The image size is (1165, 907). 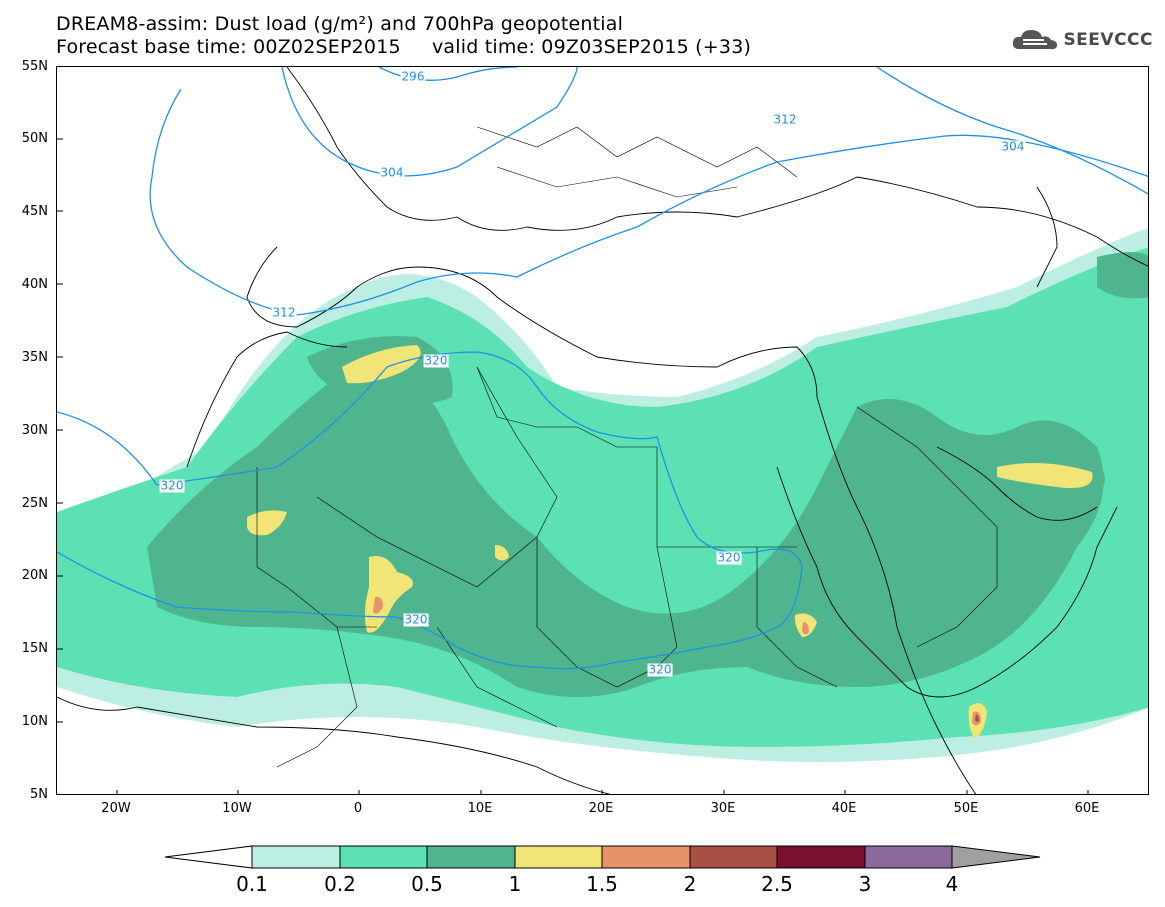 What do you see at coordinates (865, 884) in the screenshot?
I see `colorbar-label: 3` at bounding box center [865, 884].